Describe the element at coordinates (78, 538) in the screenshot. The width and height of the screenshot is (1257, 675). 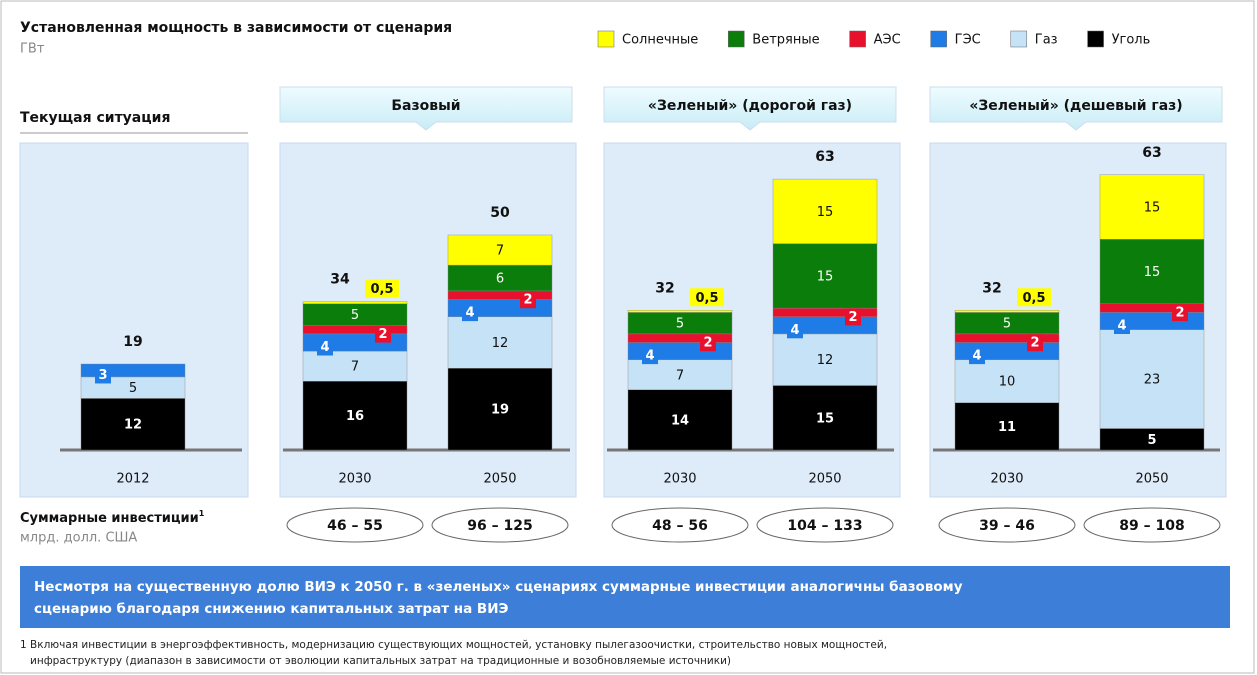
I see `investment-unit: млрд. долл. США` at that location.